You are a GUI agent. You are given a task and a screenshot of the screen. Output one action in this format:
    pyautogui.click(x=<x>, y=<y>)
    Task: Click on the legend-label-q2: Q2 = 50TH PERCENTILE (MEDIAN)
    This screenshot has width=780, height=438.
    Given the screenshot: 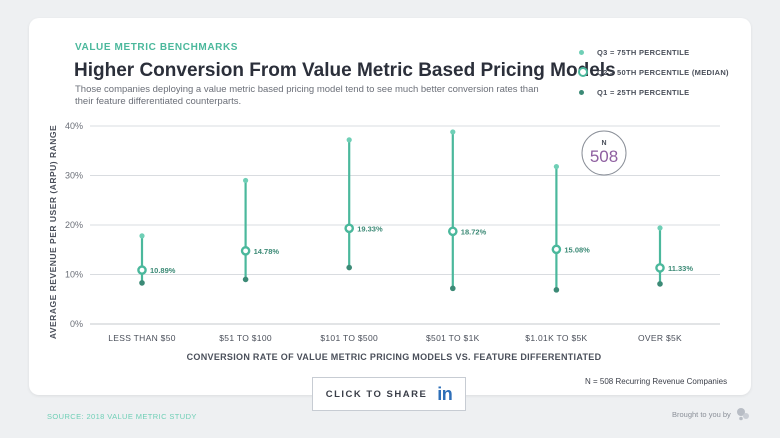 What is the action you would take?
    pyautogui.click(x=663, y=72)
    